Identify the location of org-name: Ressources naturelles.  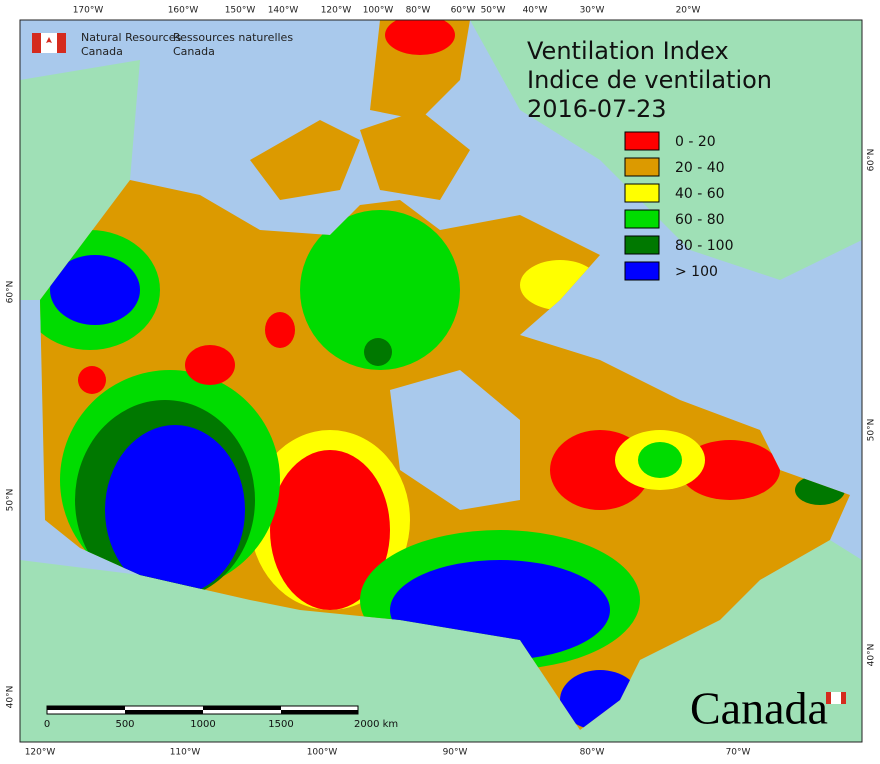
(233, 37).